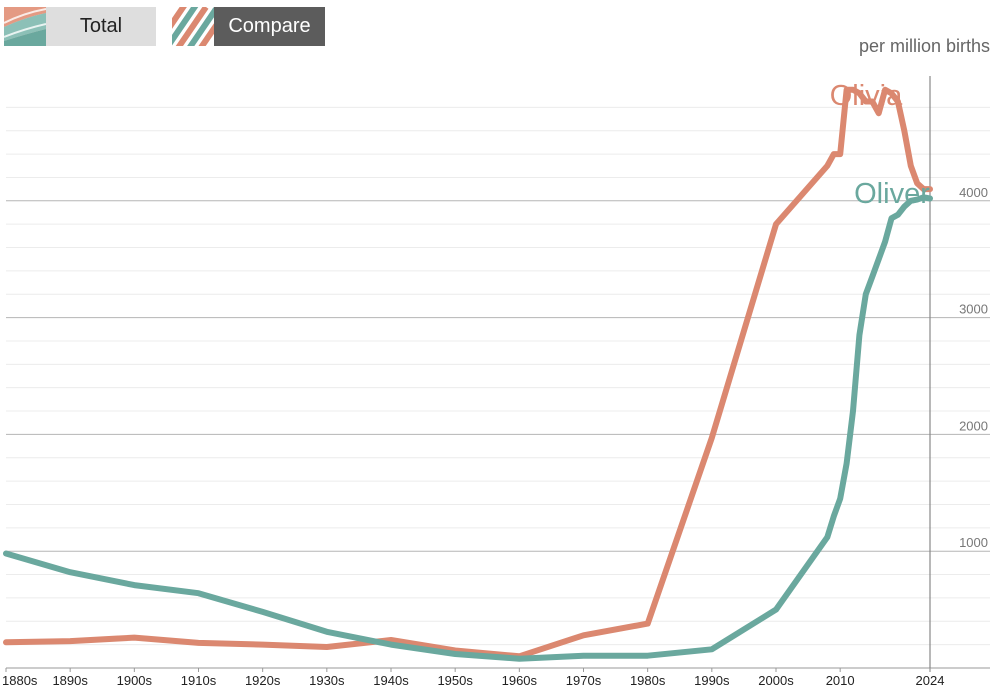 Image resolution: width=1000 pixels, height=686 pixels. Describe the element at coordinates (391, 679) in the screenshot. I see `x-tick-label: 1940s` at that location.